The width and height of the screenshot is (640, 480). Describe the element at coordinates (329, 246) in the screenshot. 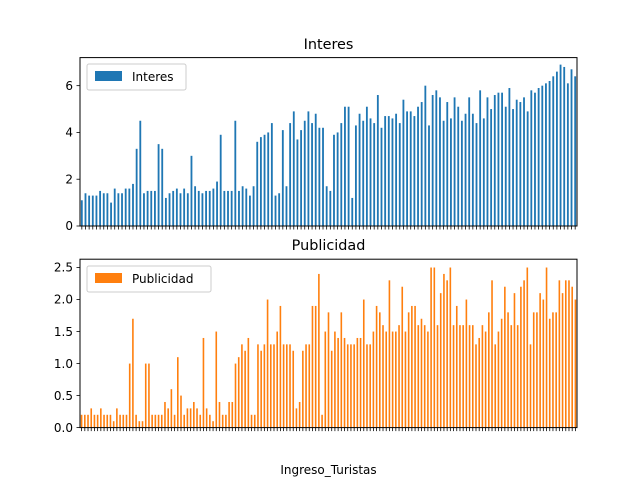

I see `chart-publicidad-title: Publicidad` at that location.